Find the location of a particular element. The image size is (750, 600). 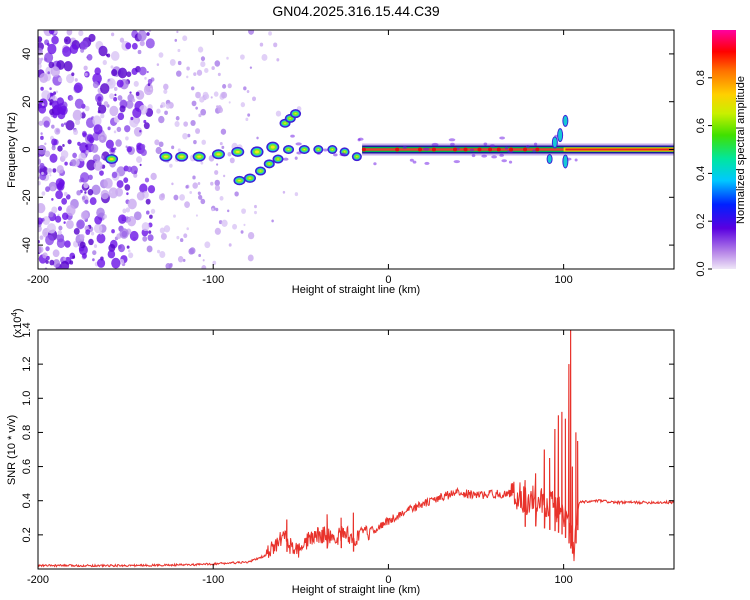

ridge-core is located at coordinates (518, 149).